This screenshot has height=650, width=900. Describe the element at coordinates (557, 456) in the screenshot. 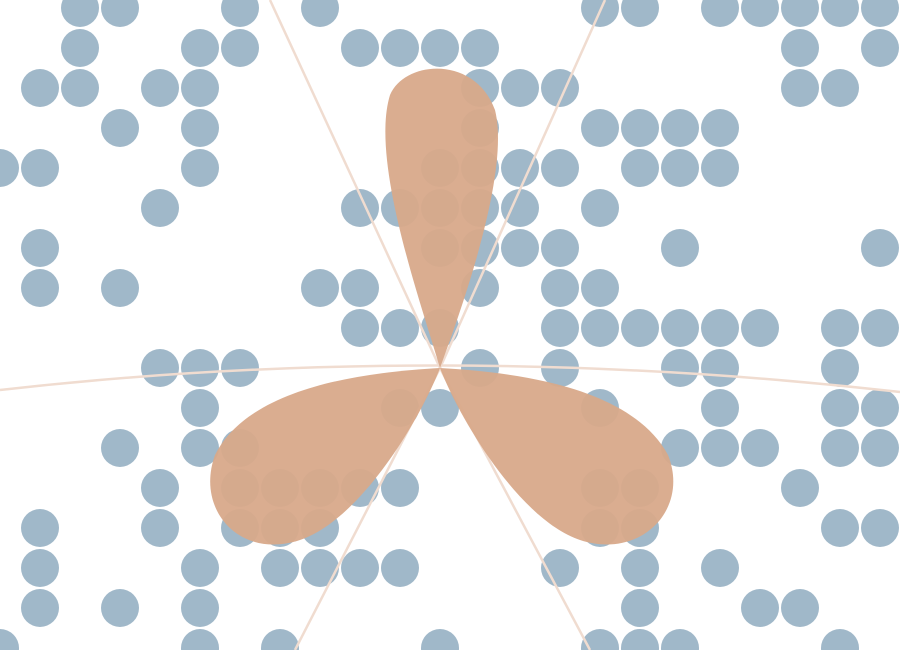

I see `petal-right` at that location.